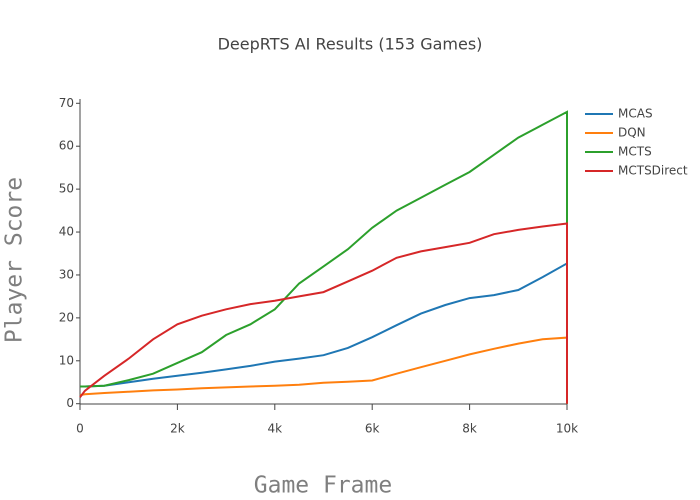  Describe the element at coordinates (567, 429) in the screenshot. I see `x-tick-label: 10k` at that location.